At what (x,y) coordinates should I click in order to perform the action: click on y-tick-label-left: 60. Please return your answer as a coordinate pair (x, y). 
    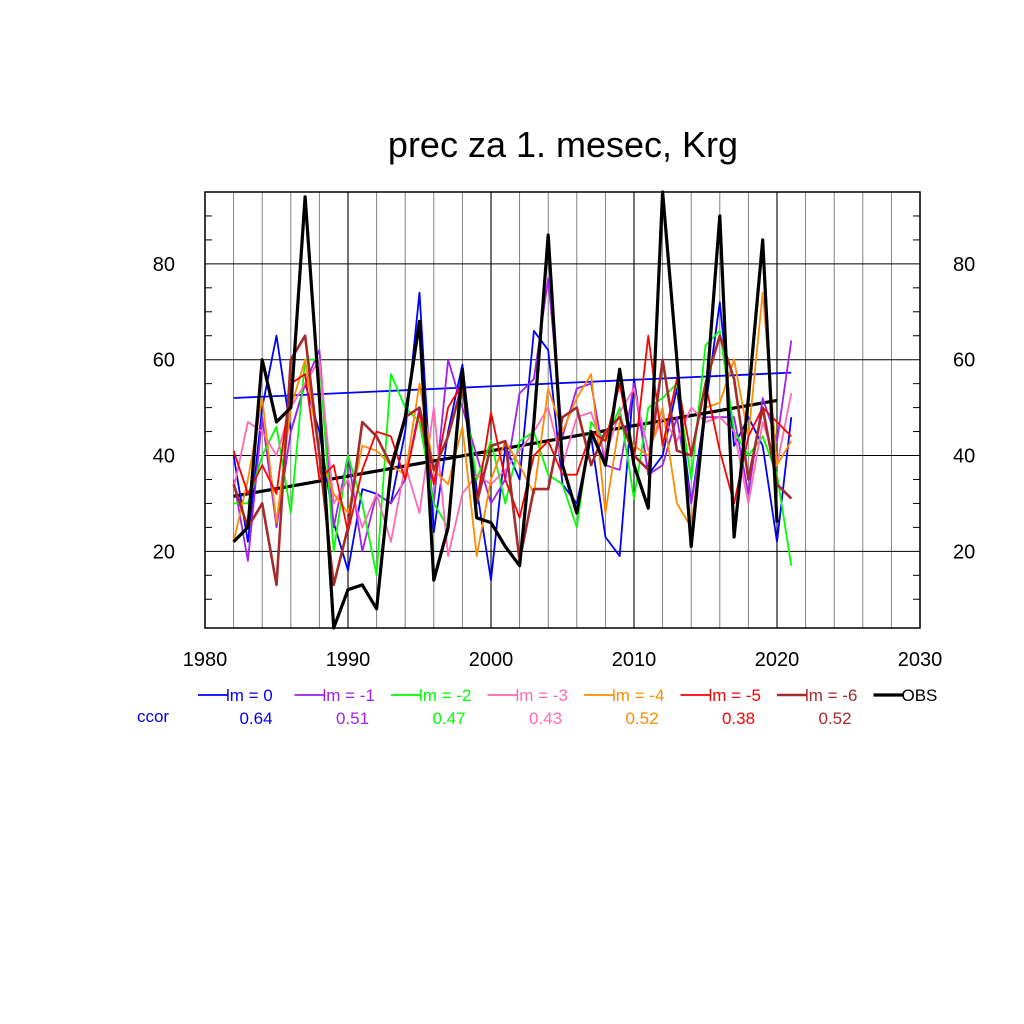
    Looking at the image, I should click on (164, 361).